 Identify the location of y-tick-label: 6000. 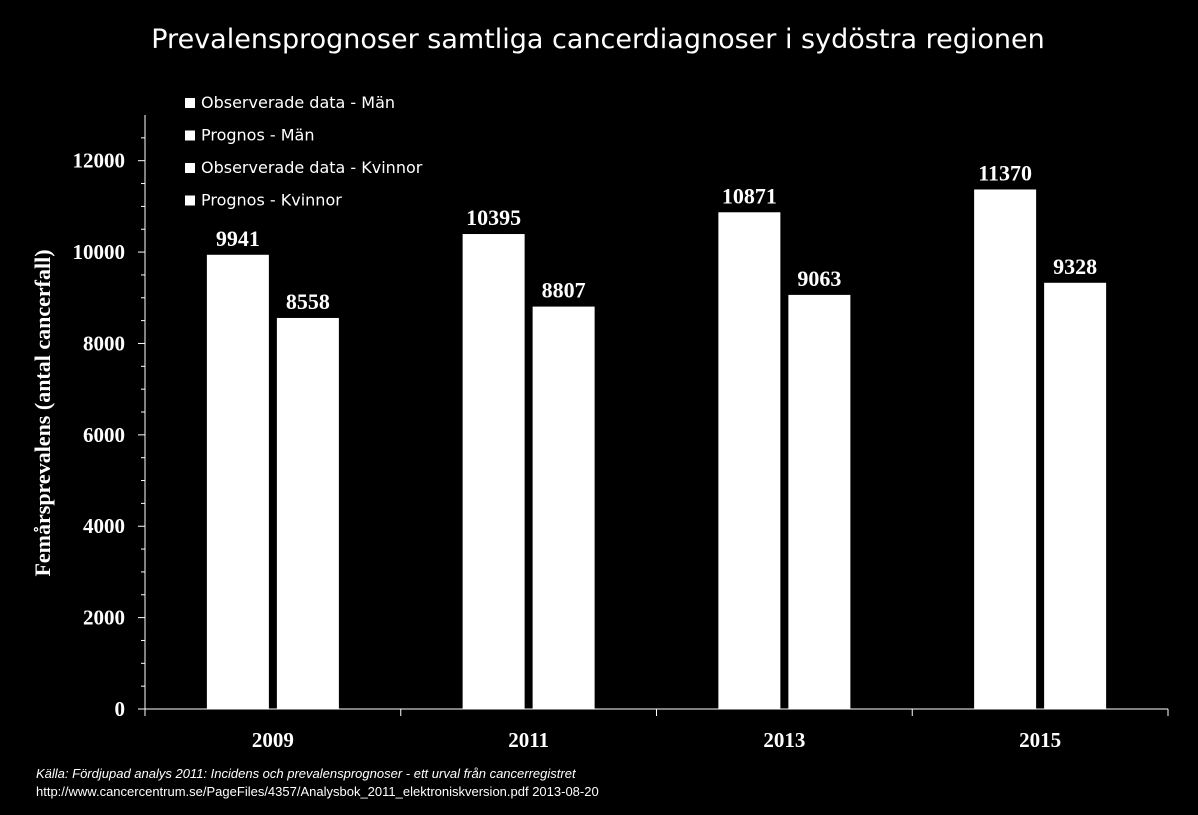
(104, 435).